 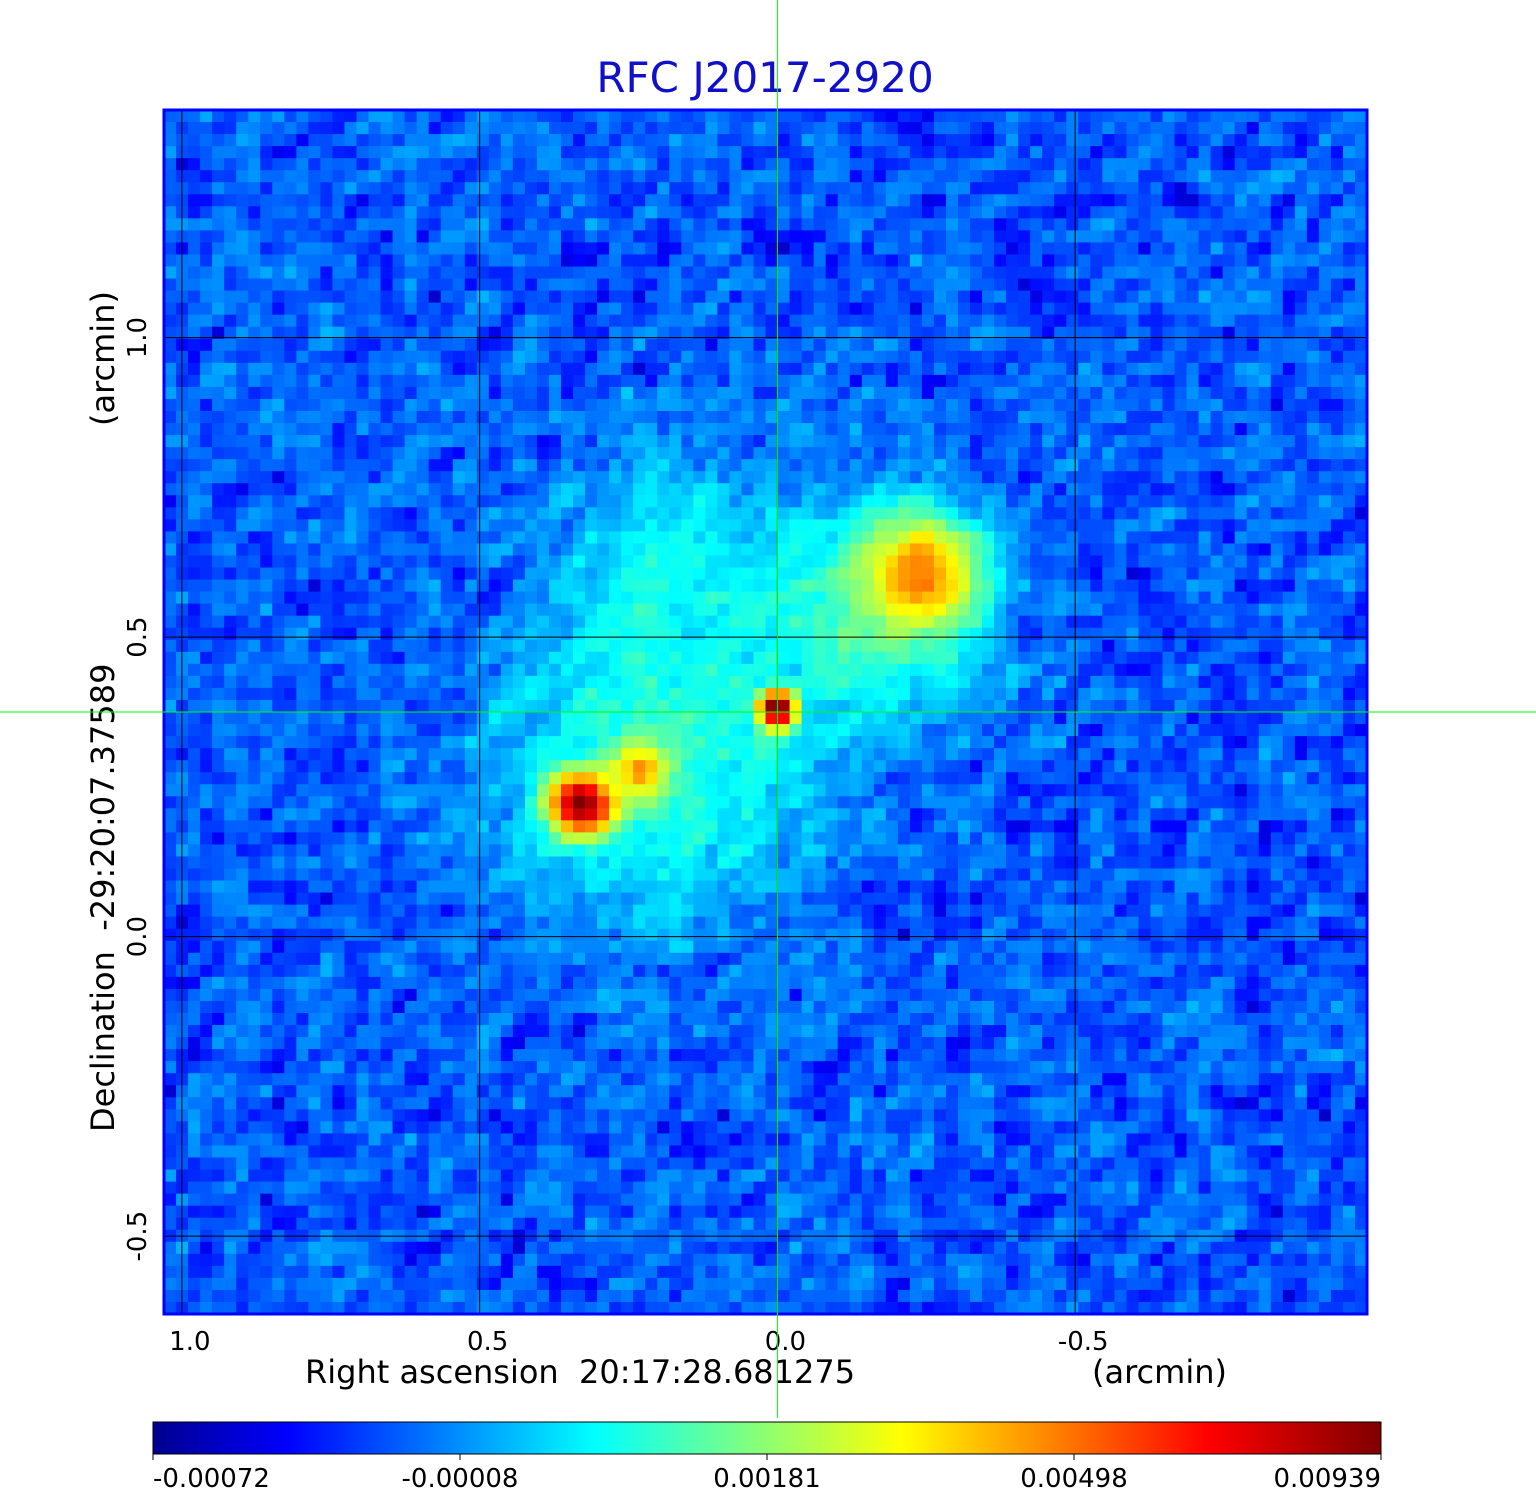 I want to click on x-tick-label: -0.5, so click(x=1083, y=1342).